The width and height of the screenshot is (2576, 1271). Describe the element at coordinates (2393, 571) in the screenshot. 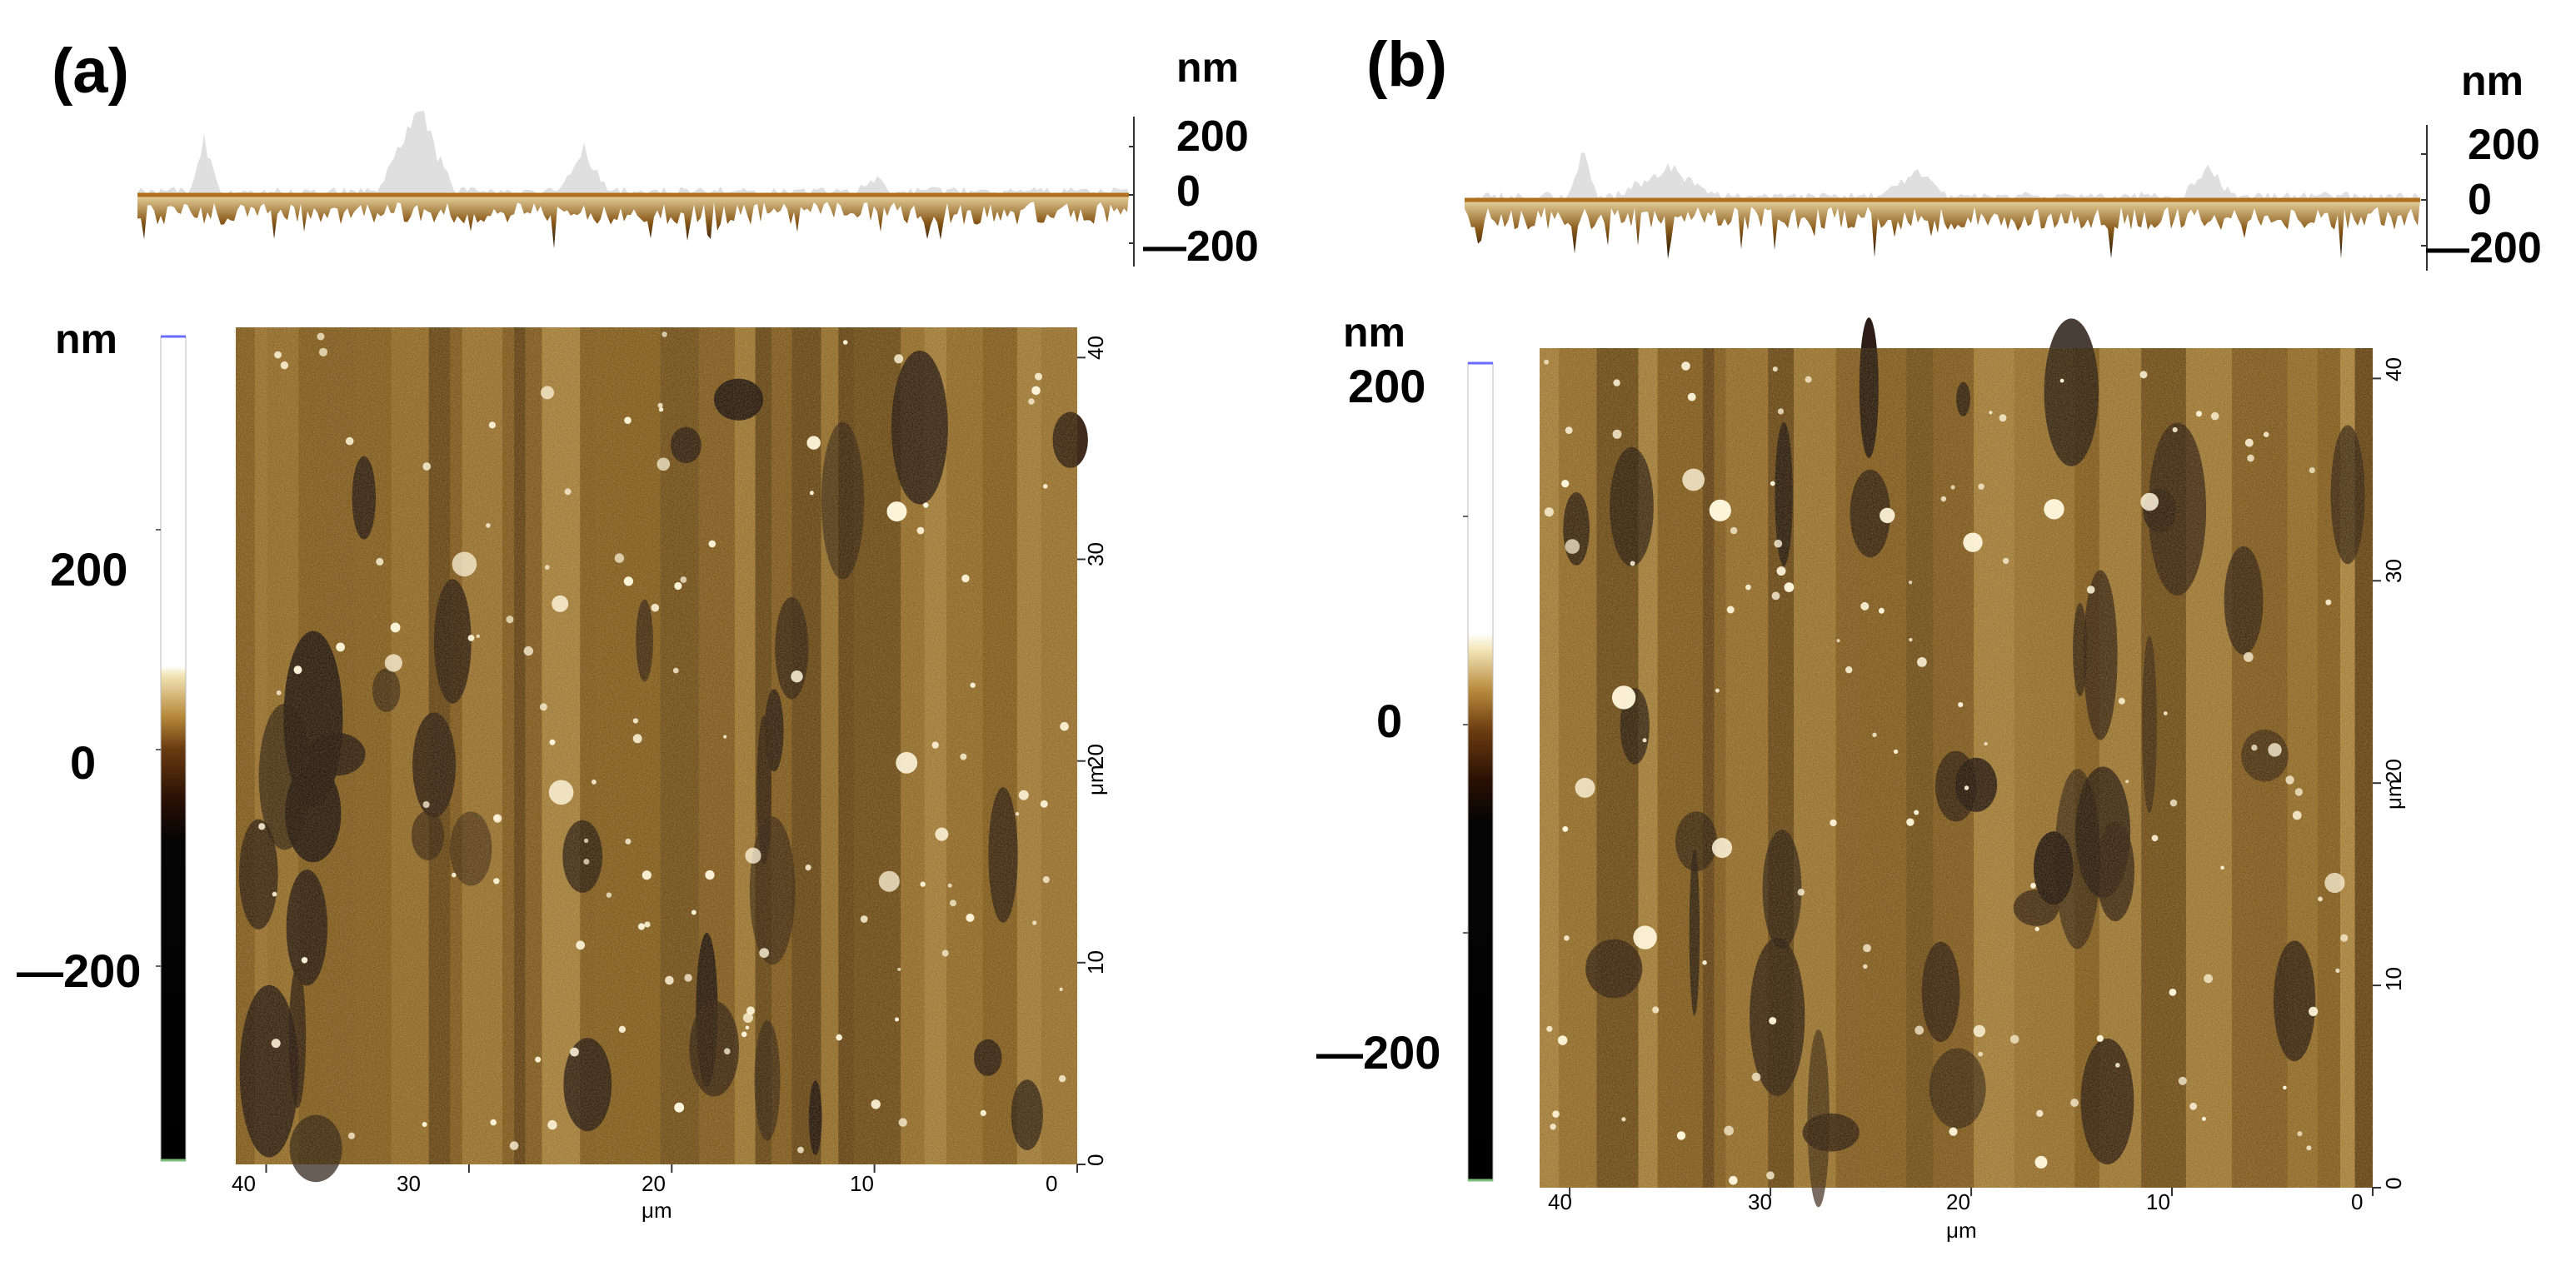

I see `y-tick-b-1: 30` at that location.